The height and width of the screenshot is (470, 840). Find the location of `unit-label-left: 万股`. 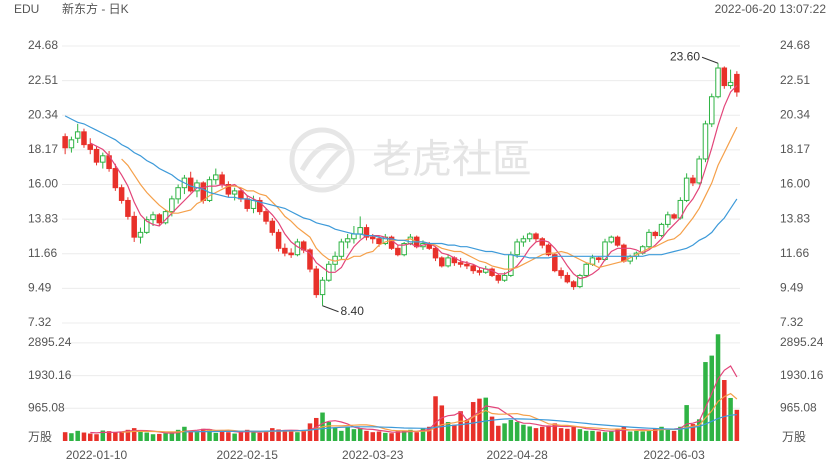

unit-label-left: 万股 is located at coordinates (40, 437).